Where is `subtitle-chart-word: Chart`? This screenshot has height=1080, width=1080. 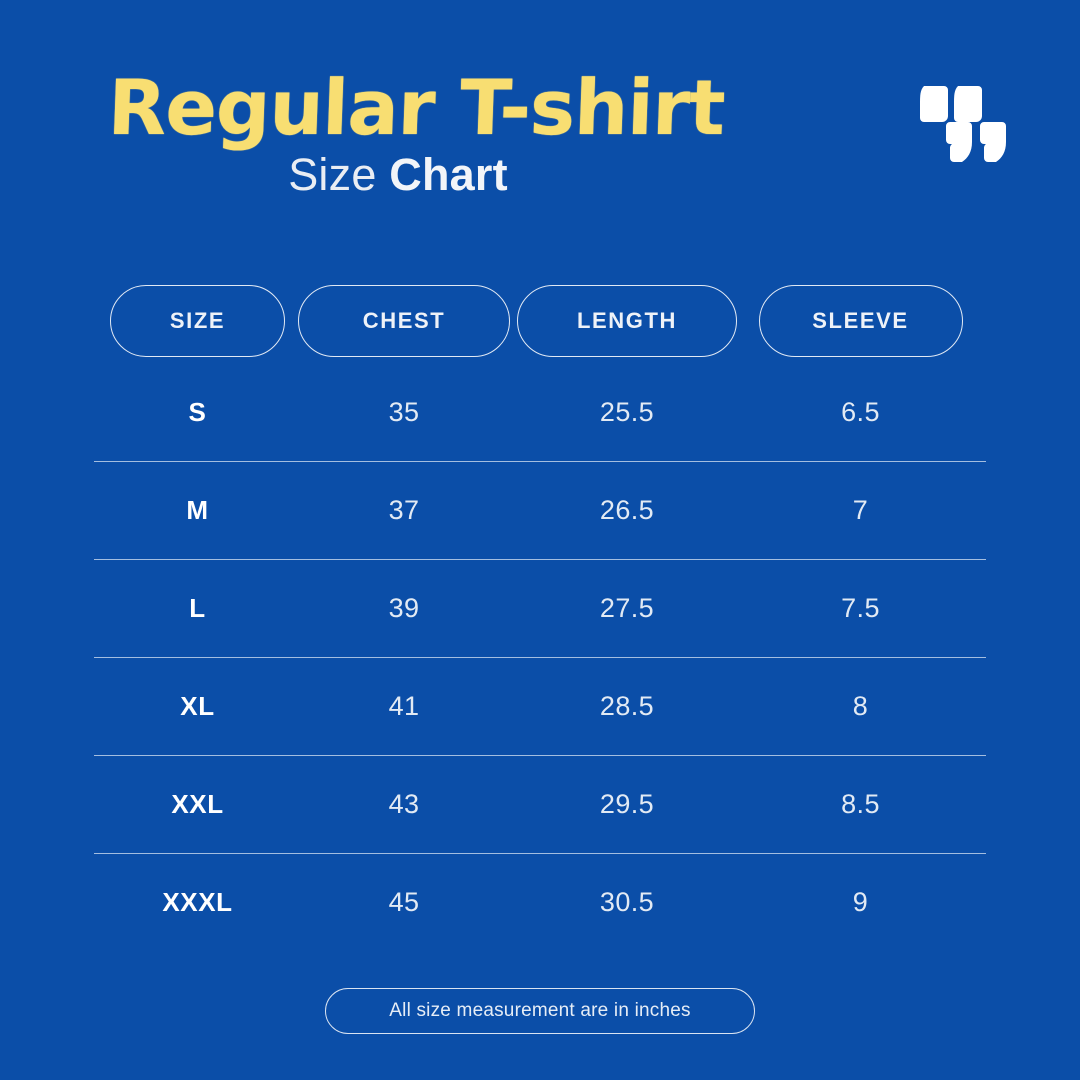
subtitle-chart-word: Chart is located at coordinates (448, 175).